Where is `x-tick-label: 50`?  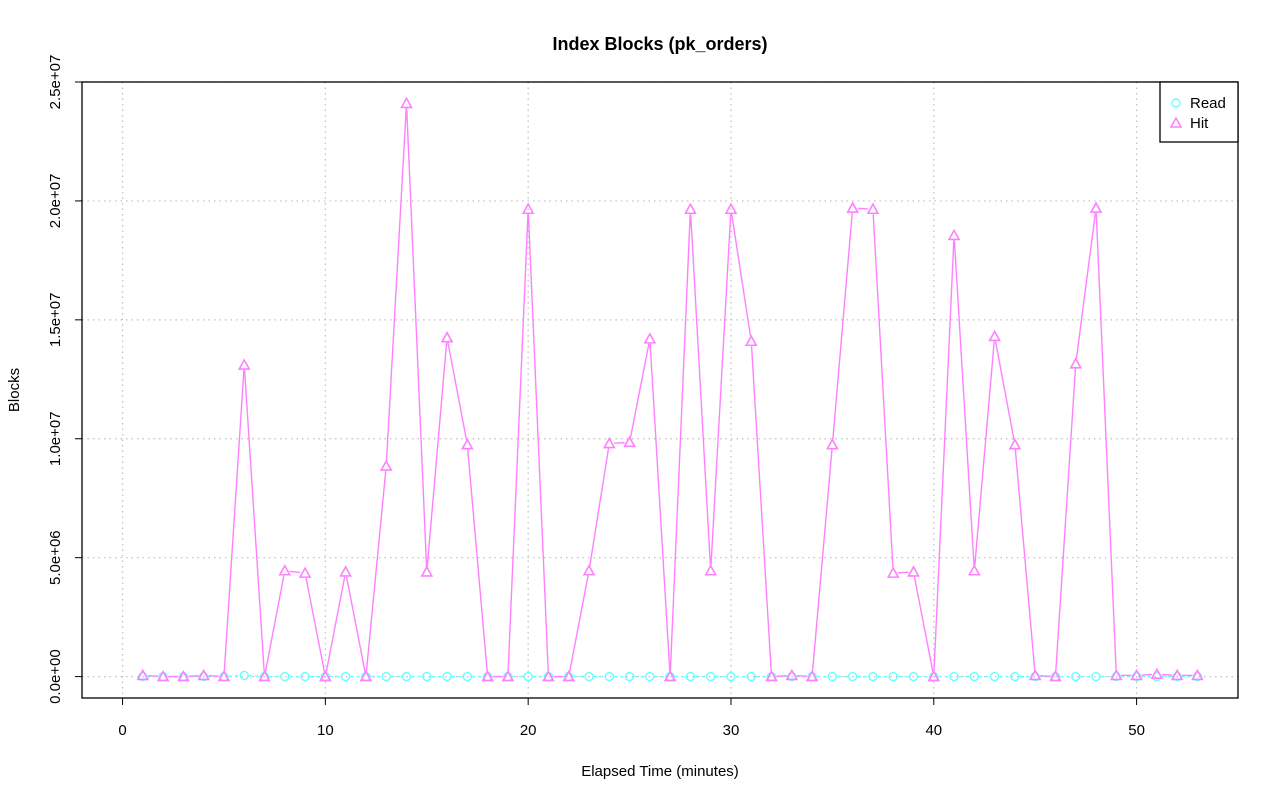
x-tick-label: 50 is located at coordinates (1136, 730).